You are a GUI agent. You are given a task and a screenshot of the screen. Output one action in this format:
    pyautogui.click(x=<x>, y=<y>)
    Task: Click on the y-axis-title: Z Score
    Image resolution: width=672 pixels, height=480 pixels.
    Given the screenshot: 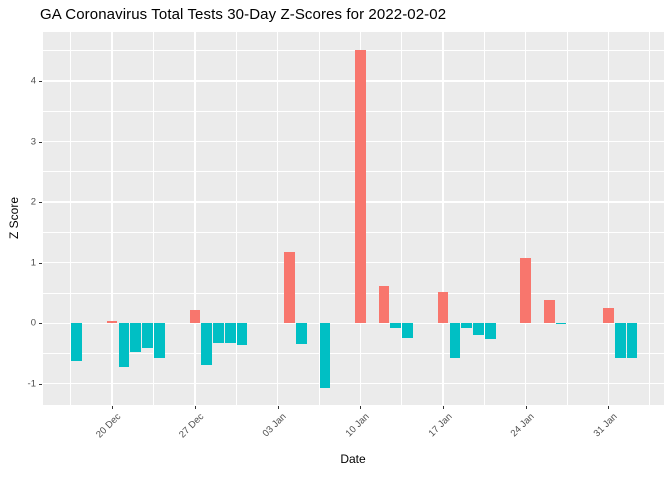 What is the action you would take?
    pyautogui.click(x=14, y=218)
    